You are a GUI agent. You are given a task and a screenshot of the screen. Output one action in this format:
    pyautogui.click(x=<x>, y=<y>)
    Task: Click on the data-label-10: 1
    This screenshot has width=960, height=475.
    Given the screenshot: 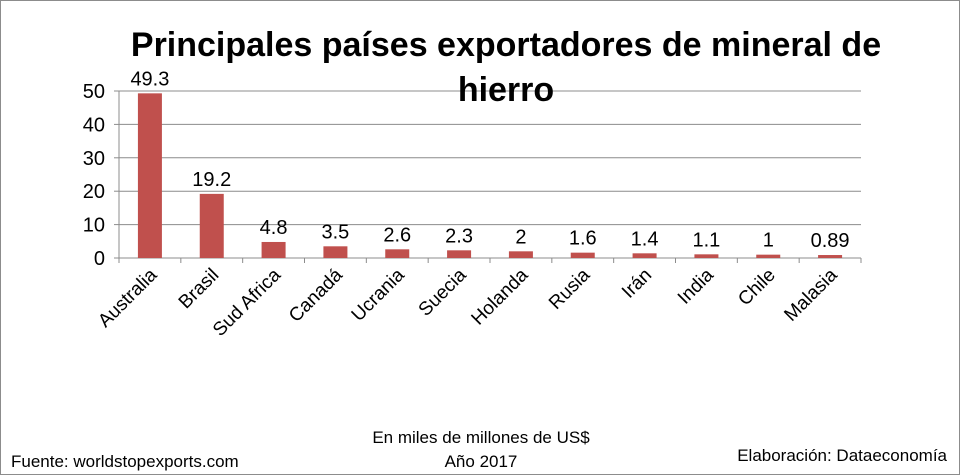 What is the action you would take?
    pyautogui.click(x=768, y=241)
    